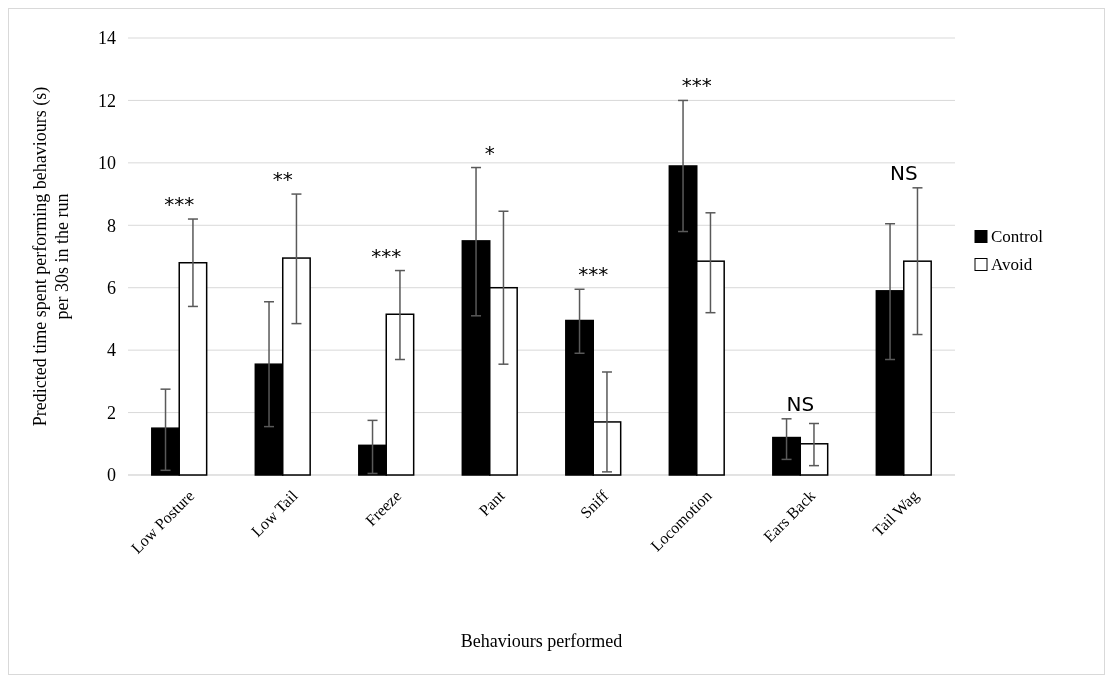 The width and height of the screenshot is (1113, 683). Describe the element at coordinates (111, 475) in the screenshot. I see `y-tick-label: 0` at that location.